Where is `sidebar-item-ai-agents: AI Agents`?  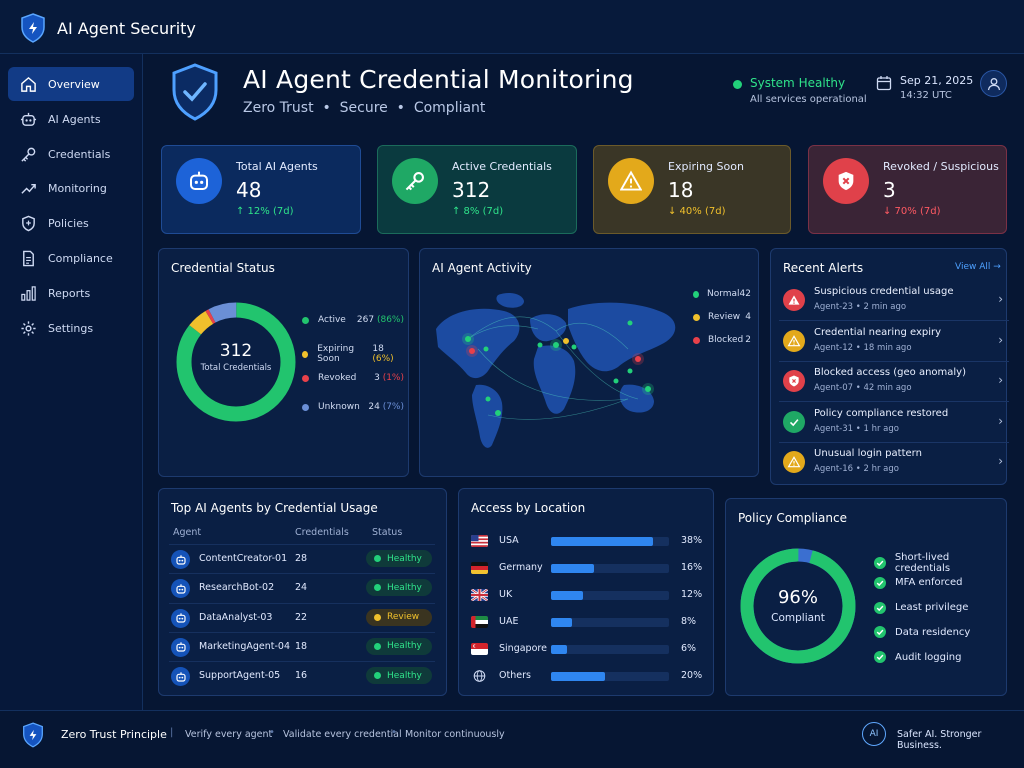 sidebar-item-ai-agents: AI Agents is located at coordinates (71, 119).